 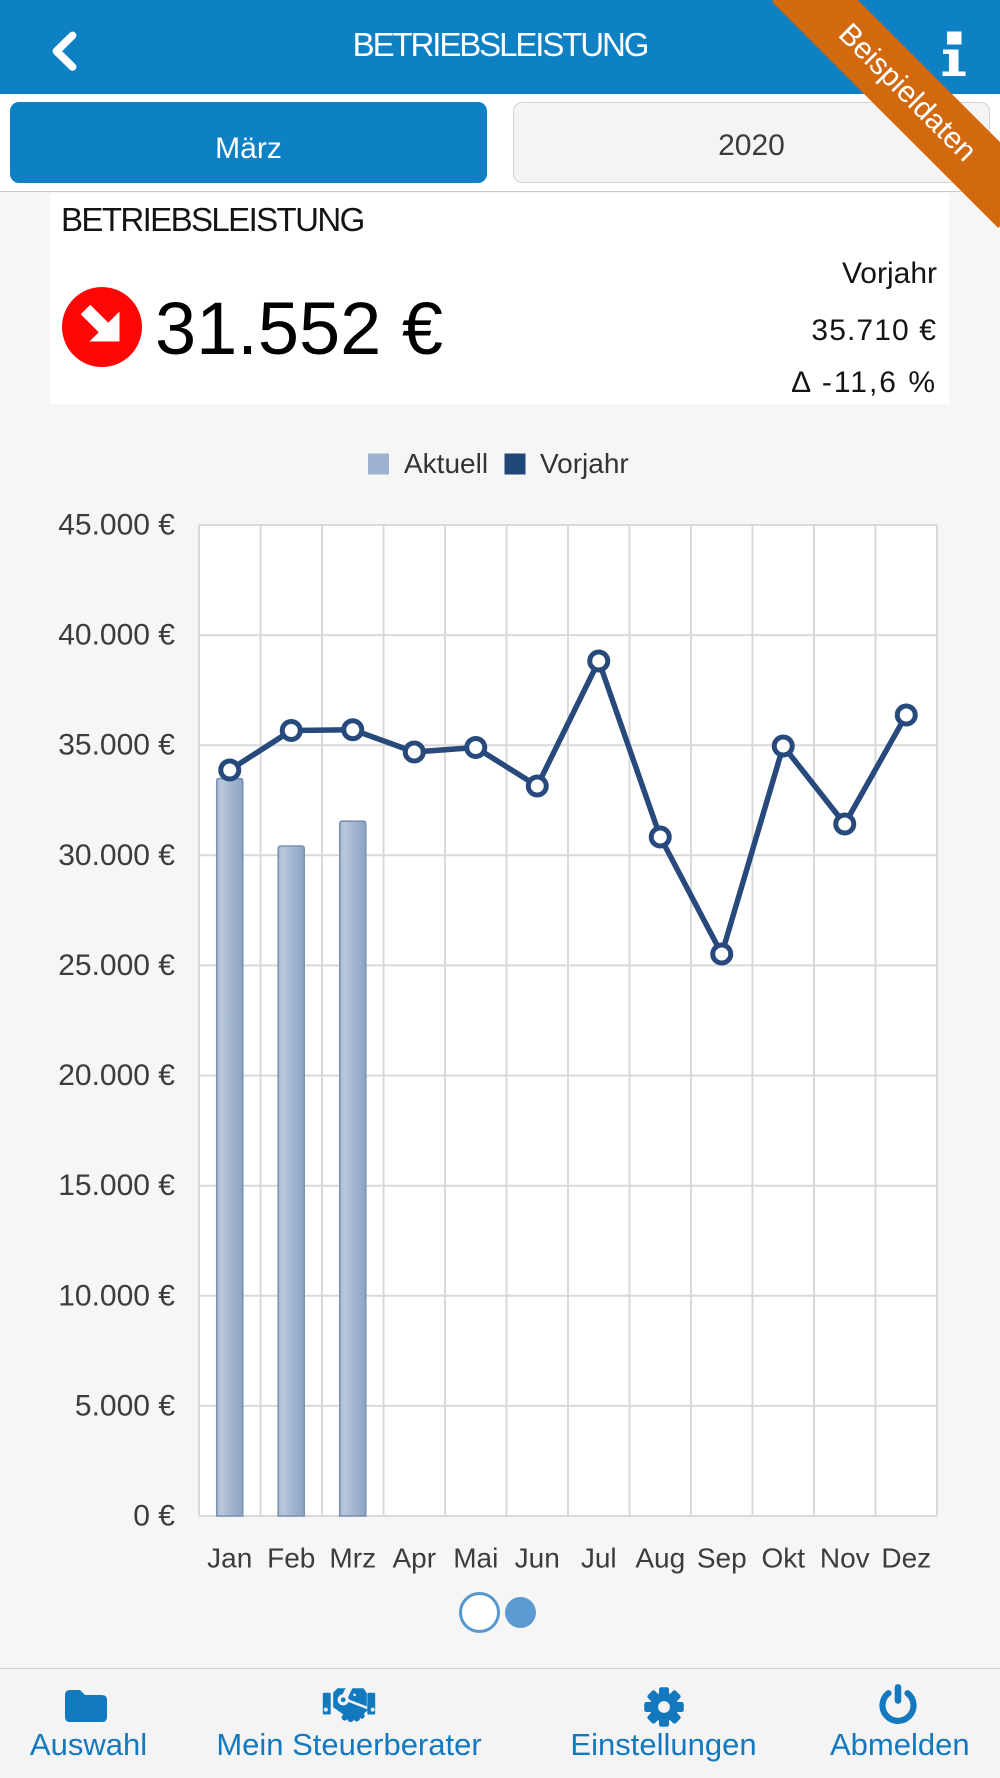 I want to click on svg-text: Dez, so click(x=906, y=1558).